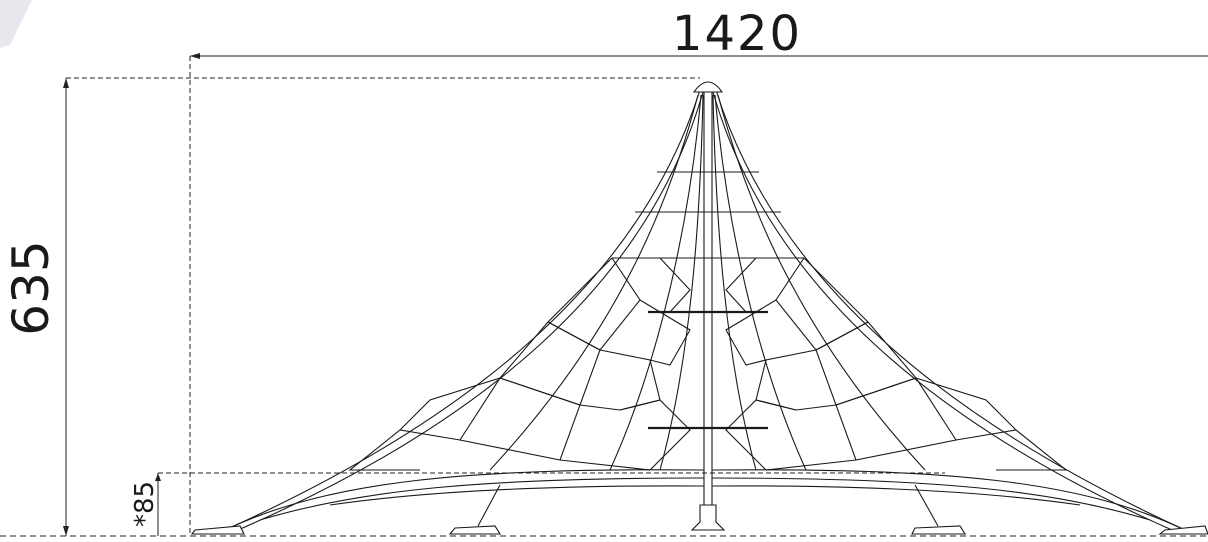 This screenshot has height=542, width=1208. Describe the element at coordinates (489, 505) in the screenshot. I see `strut-left` at that location.